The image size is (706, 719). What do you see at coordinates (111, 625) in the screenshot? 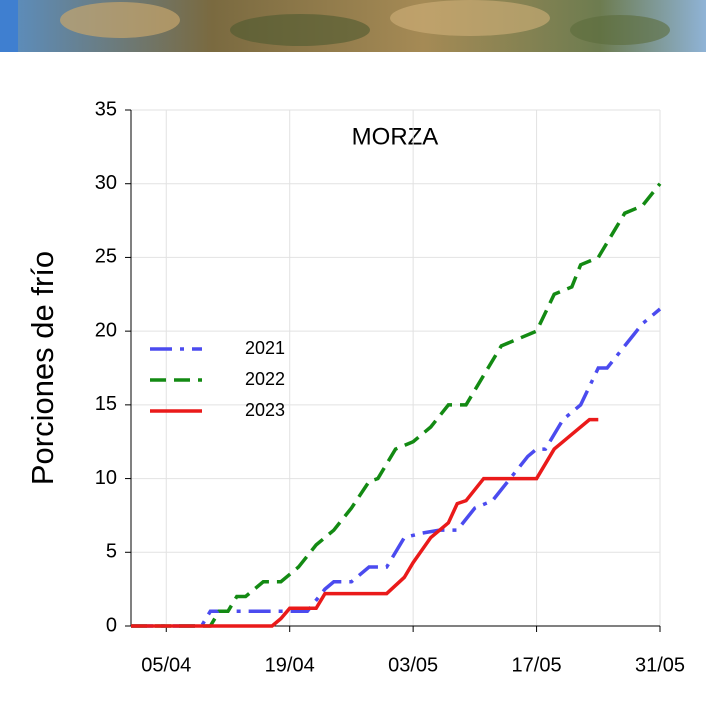
I see `y-tick-label: 0` at bounding box center [111, 625].